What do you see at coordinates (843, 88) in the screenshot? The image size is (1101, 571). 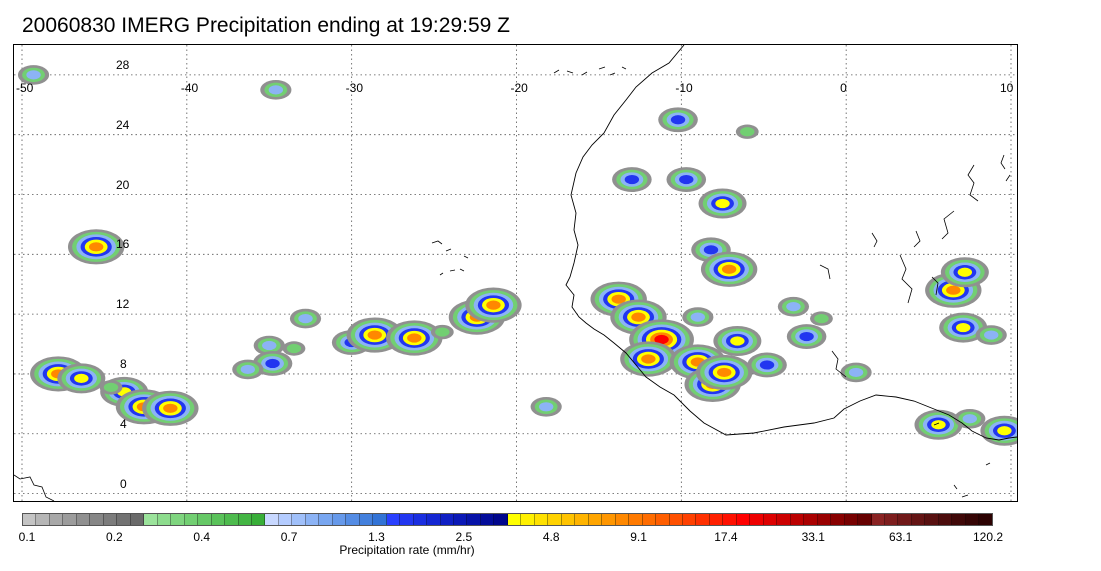 I see `lon-tick-label: 0` at bounding box center [843, 88].